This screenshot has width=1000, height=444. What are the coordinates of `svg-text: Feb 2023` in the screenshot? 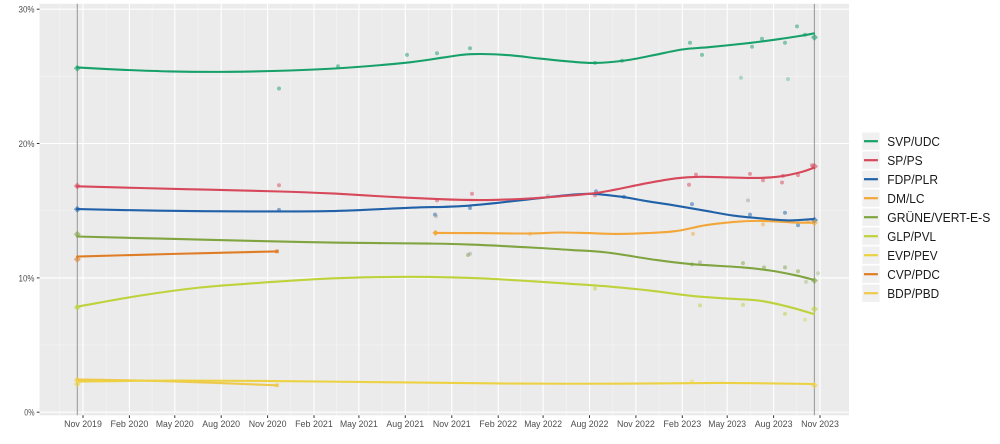 It's located at (682, 424).